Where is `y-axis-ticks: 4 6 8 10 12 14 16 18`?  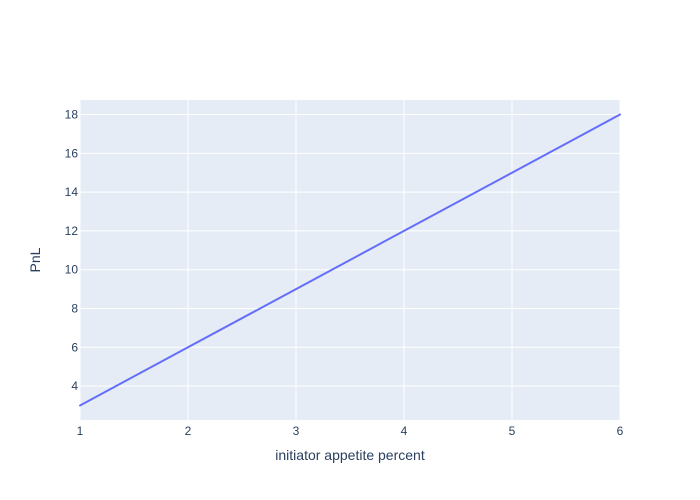 y-axis-ticks: 4 6 8 10 12 14 16 18 is located at coordinates (72, 251).